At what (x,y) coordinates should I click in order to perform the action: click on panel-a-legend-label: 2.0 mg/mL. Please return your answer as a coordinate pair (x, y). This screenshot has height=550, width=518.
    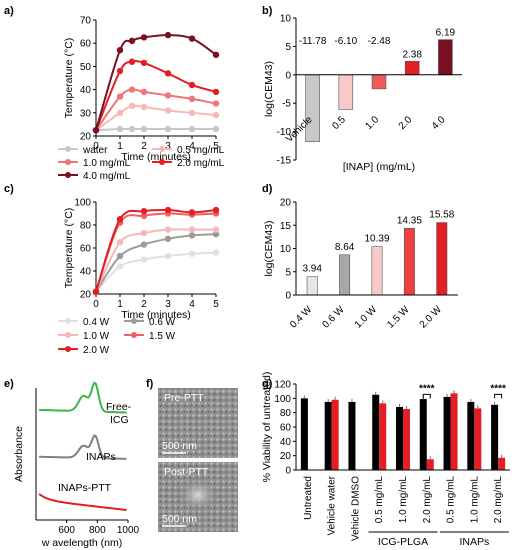
    Looking at the image, I should click on (201, 163).